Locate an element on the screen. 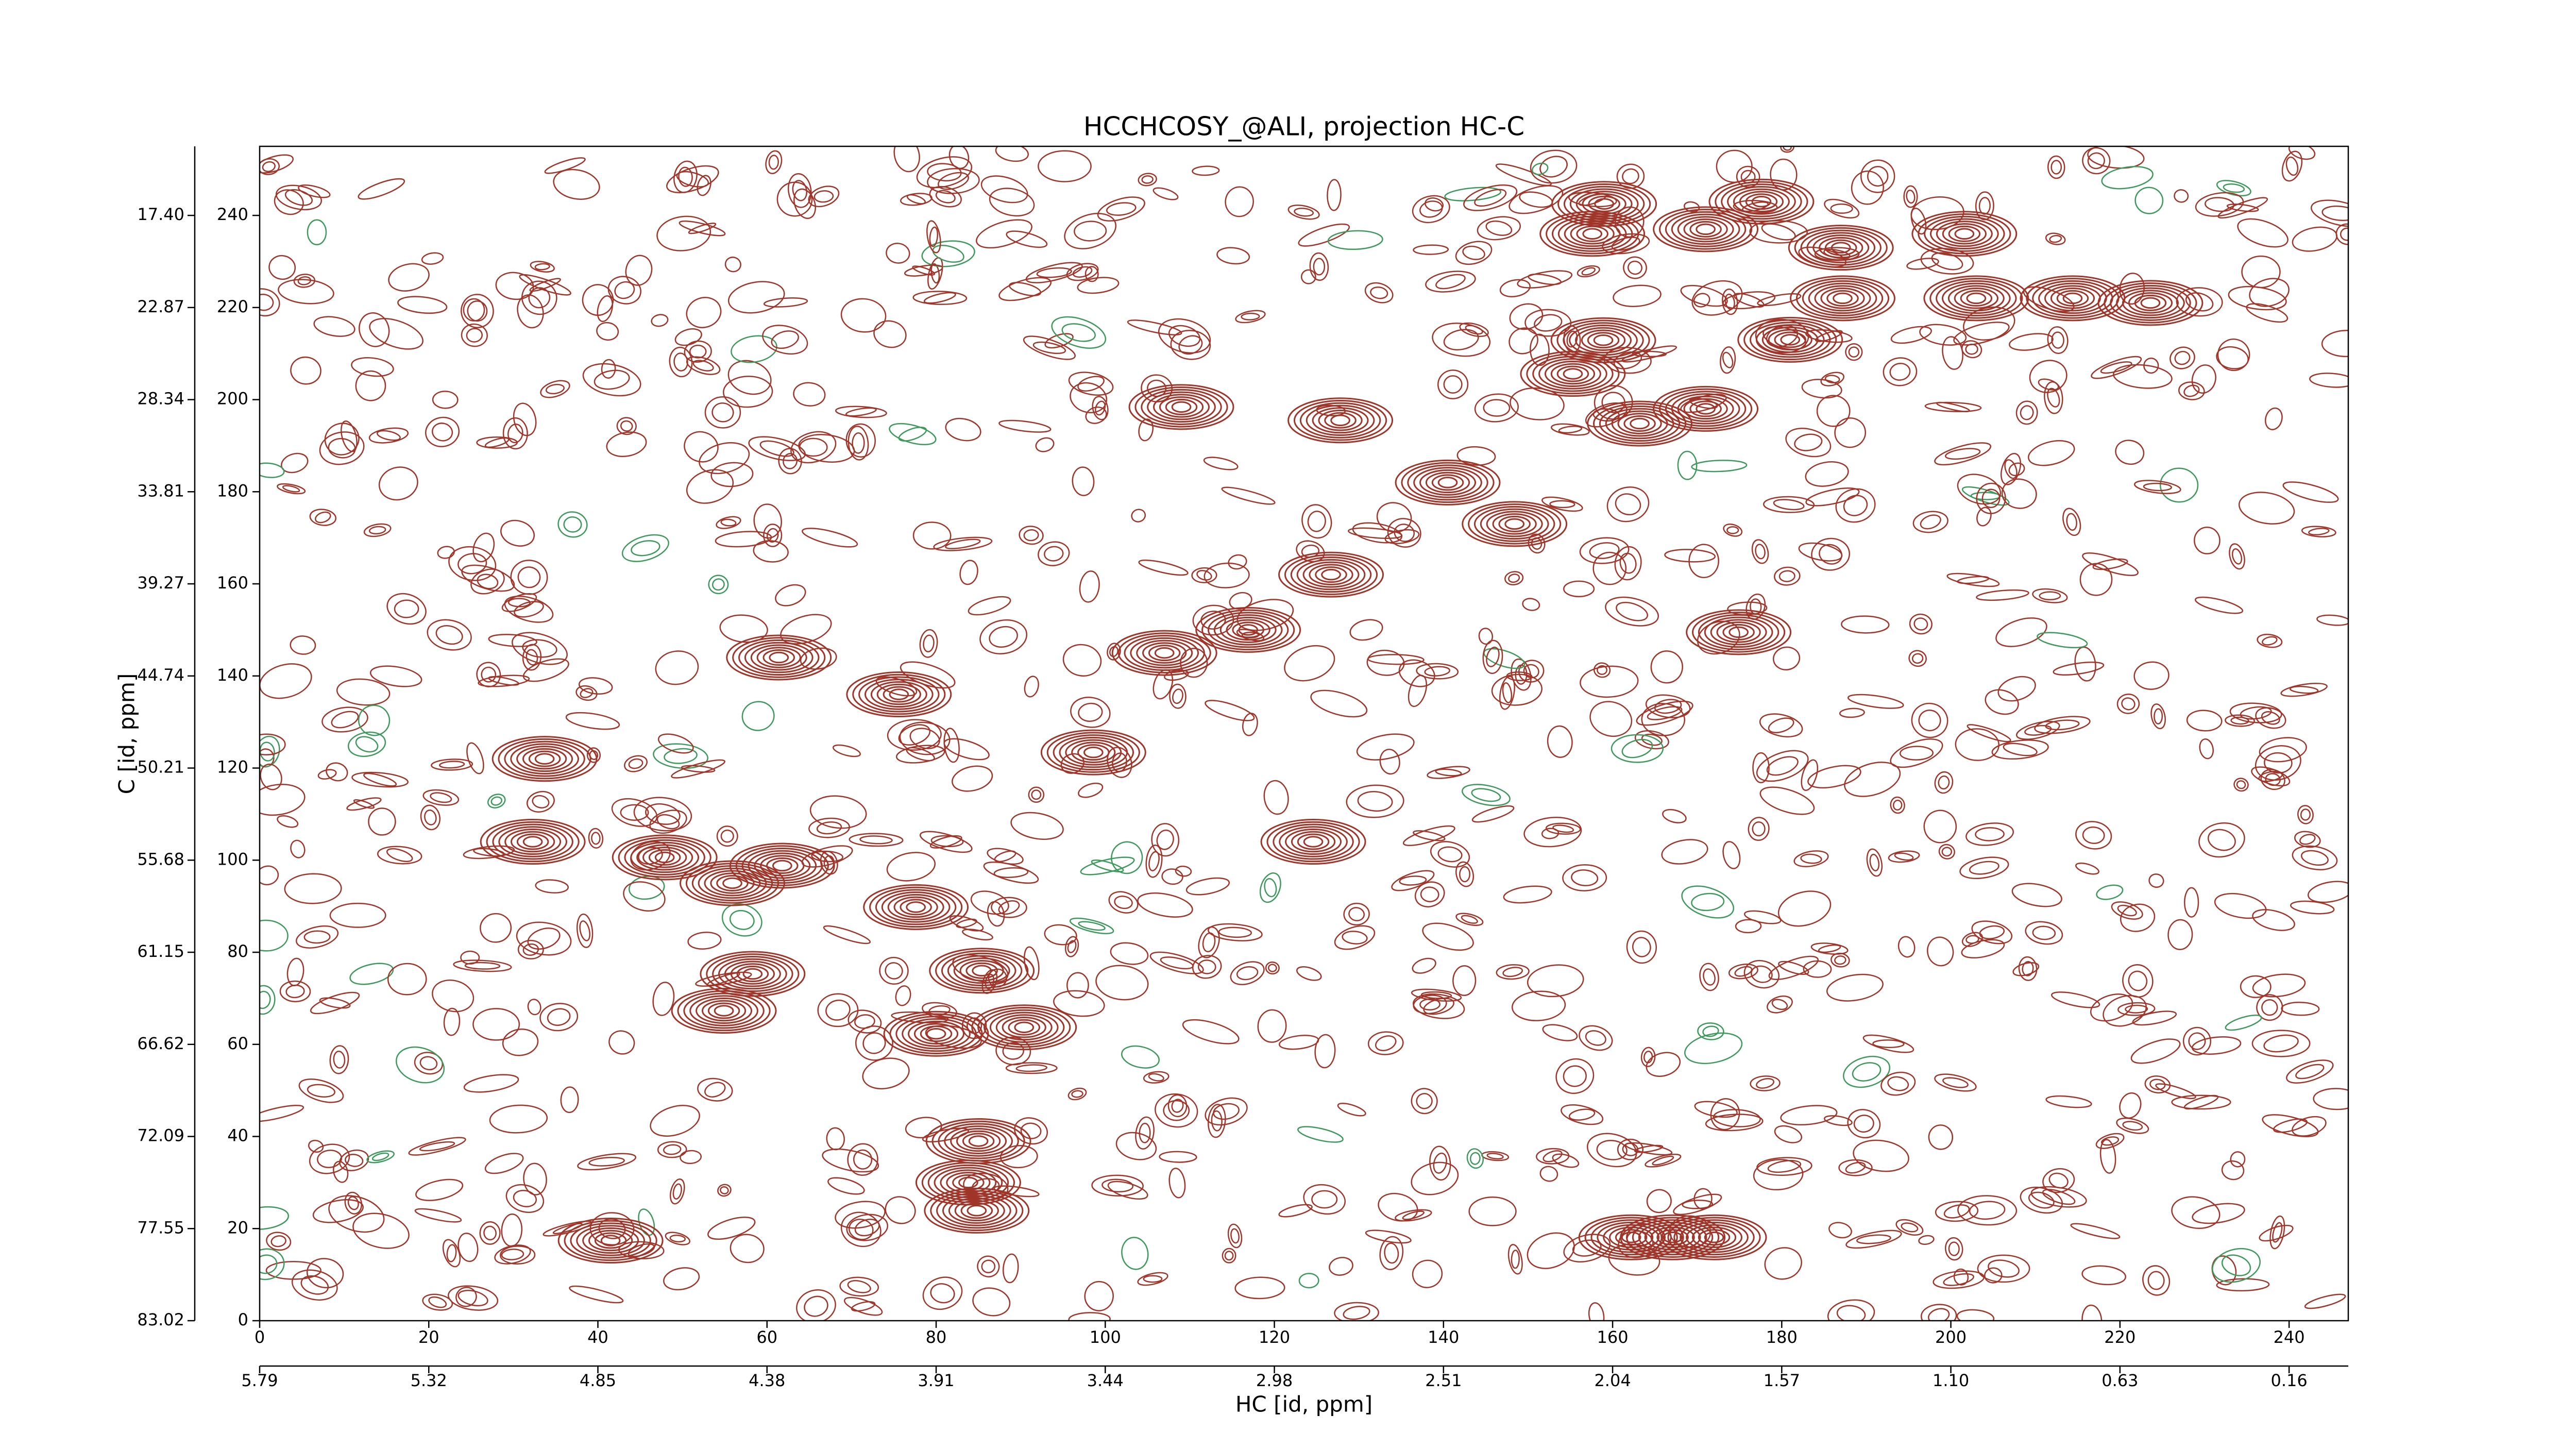 This screenshot has width=2576, height=1449. y2-tick-label: 33.81 is located at coordinates (160, 490).